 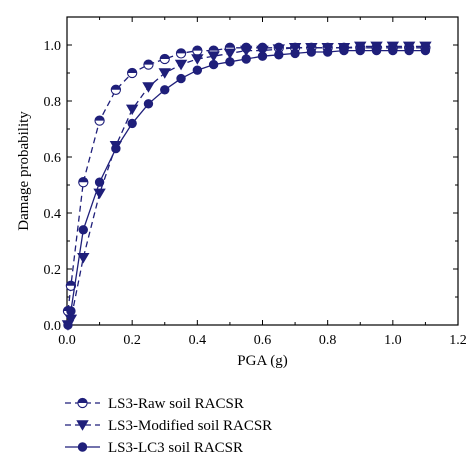 What do you see at coordinates (262, 361) in the screenshot?
I see `x-axis-label: PGA (g)` at bounding box center [262, 361].